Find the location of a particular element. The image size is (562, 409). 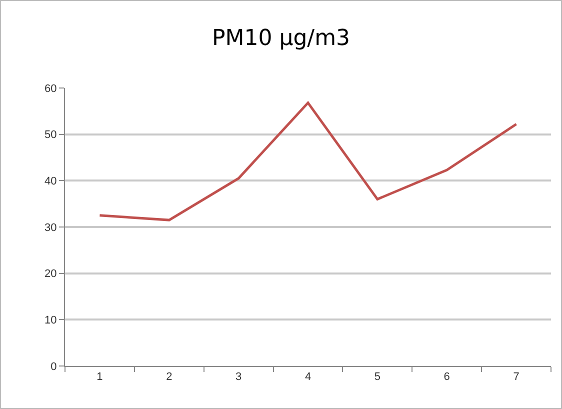

x-tick-label: 2 is located at coordinates (169, 377).